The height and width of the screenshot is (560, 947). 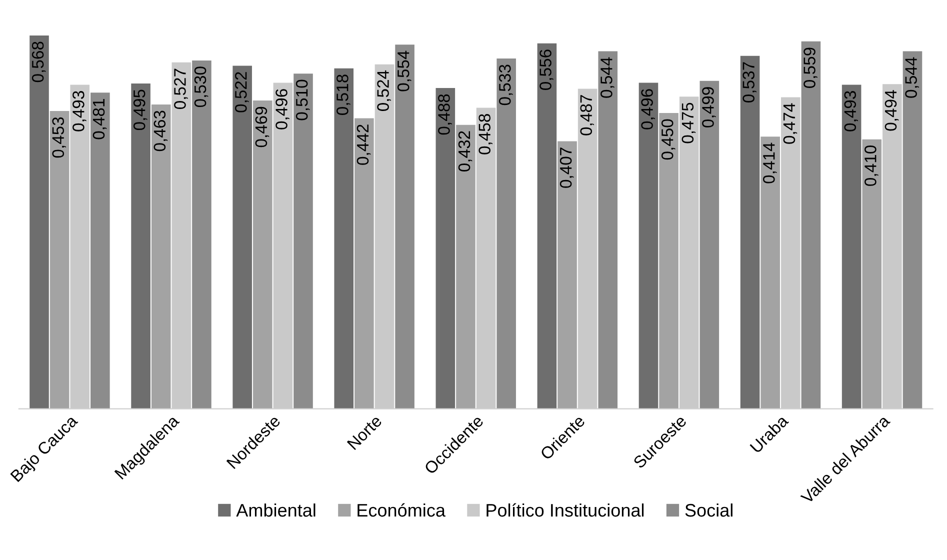 I want to click on data-label: 0,475, so click(x=689, y=123).